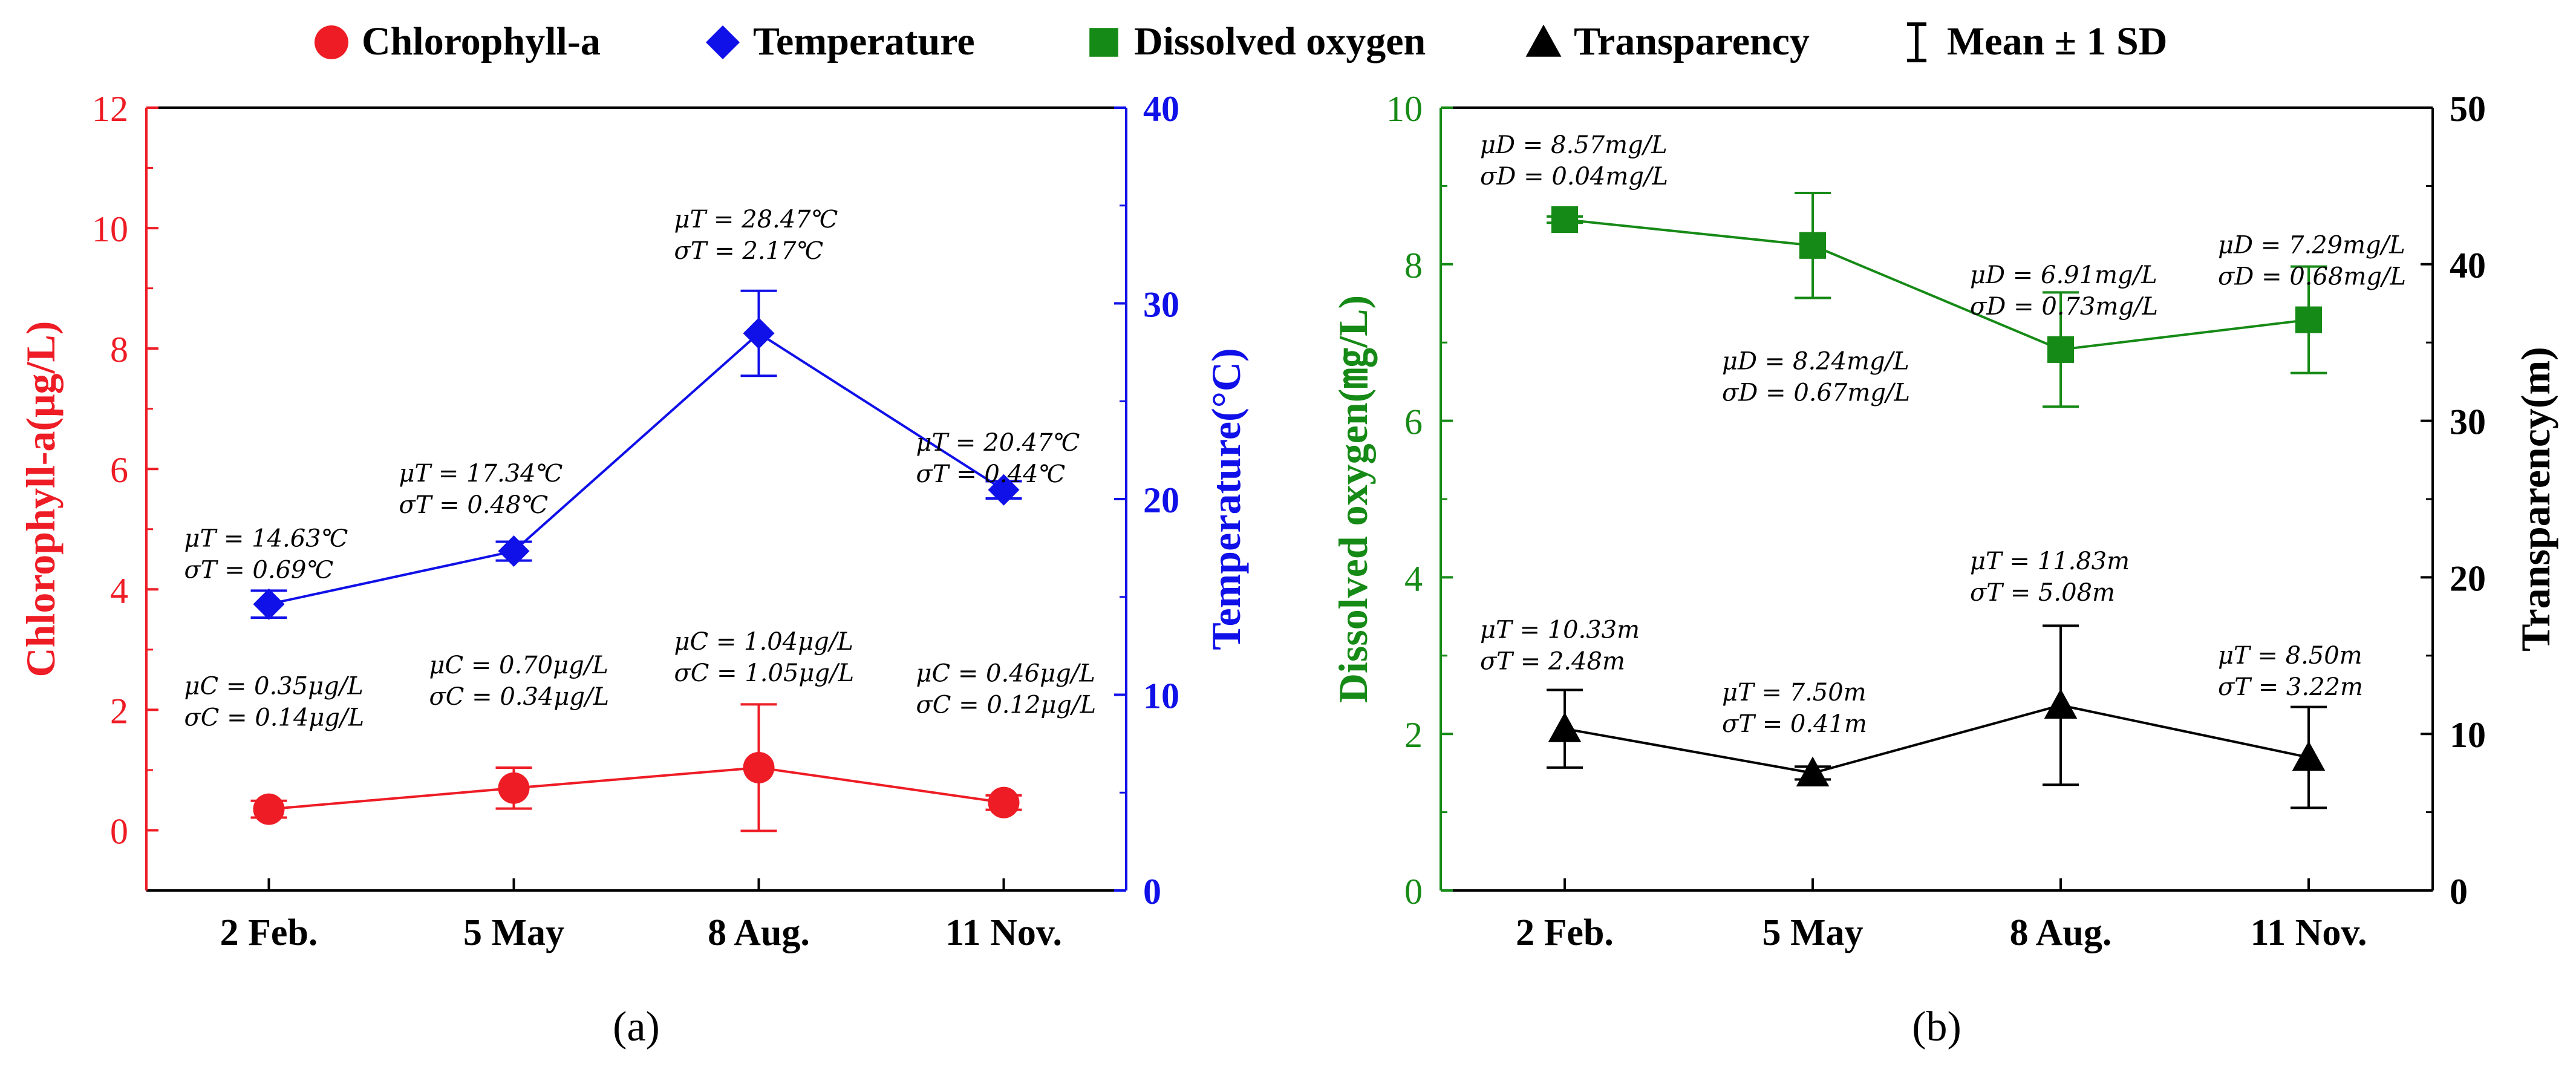 Image resolution: width=2576 pixels, height=1078 pixels. Describe the element at coordinates (1794, 693) in the screenshot. I see `annotation-mean: μT = 7.50m` at that location.